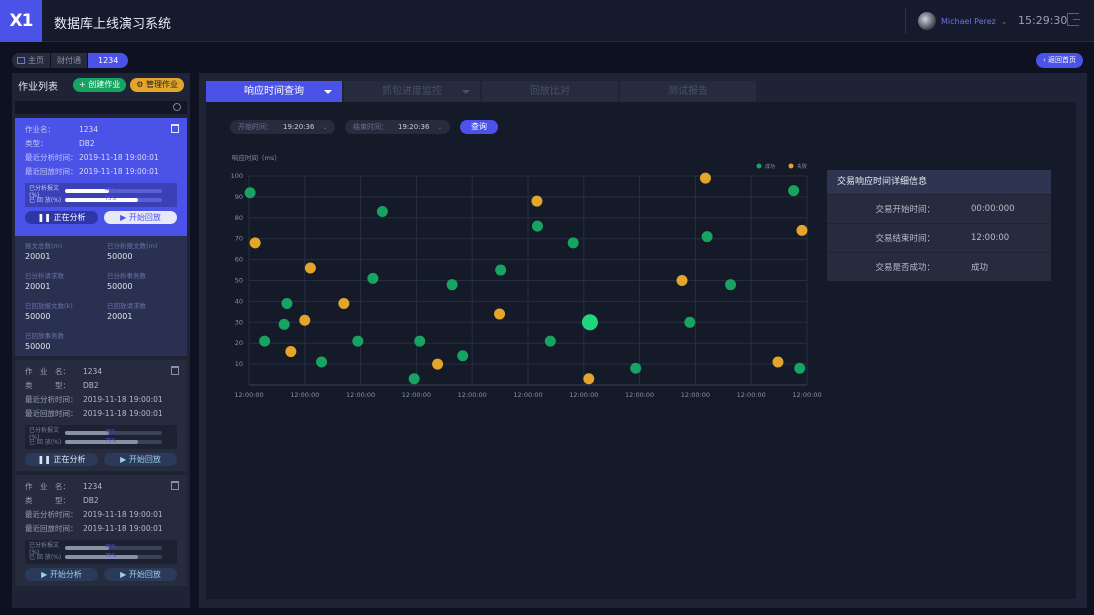  I want to click on top-bar: X1 数据库上线演习系统 Michael Perez ⌄ 15:29:30, so click(547, 21).